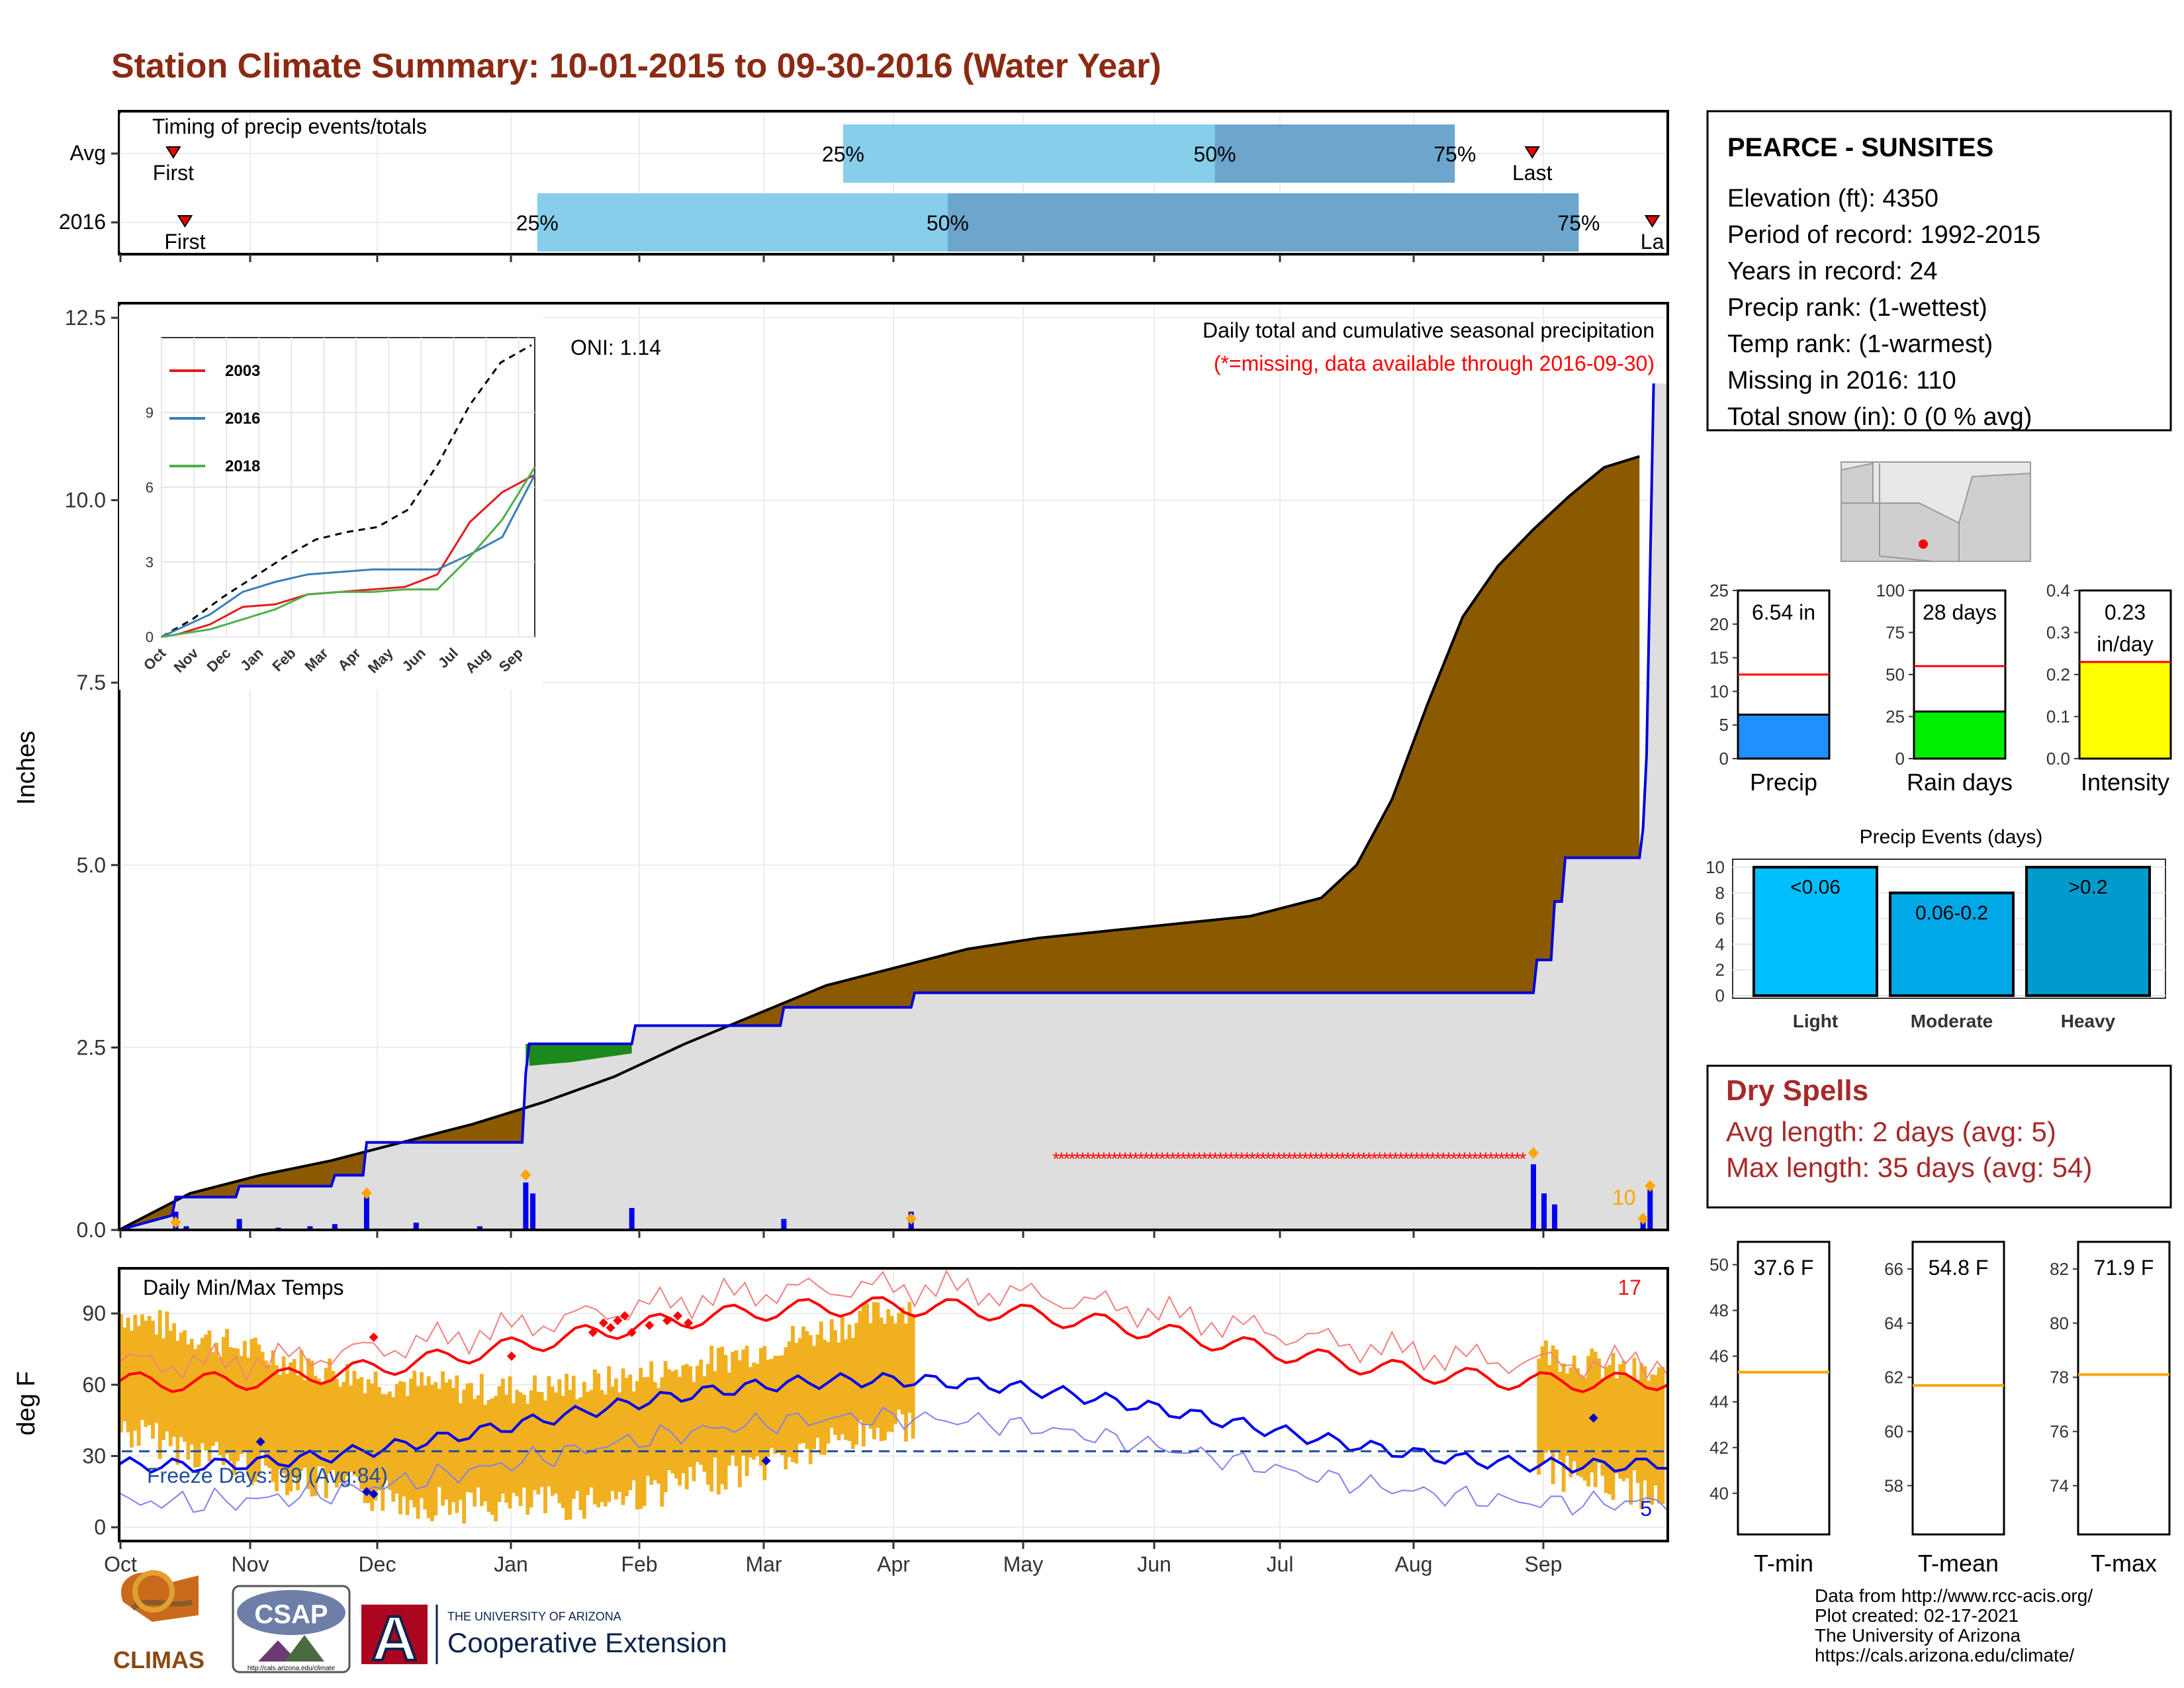  I want to click on temp-ylabel: deg F, so click(26, 1403).